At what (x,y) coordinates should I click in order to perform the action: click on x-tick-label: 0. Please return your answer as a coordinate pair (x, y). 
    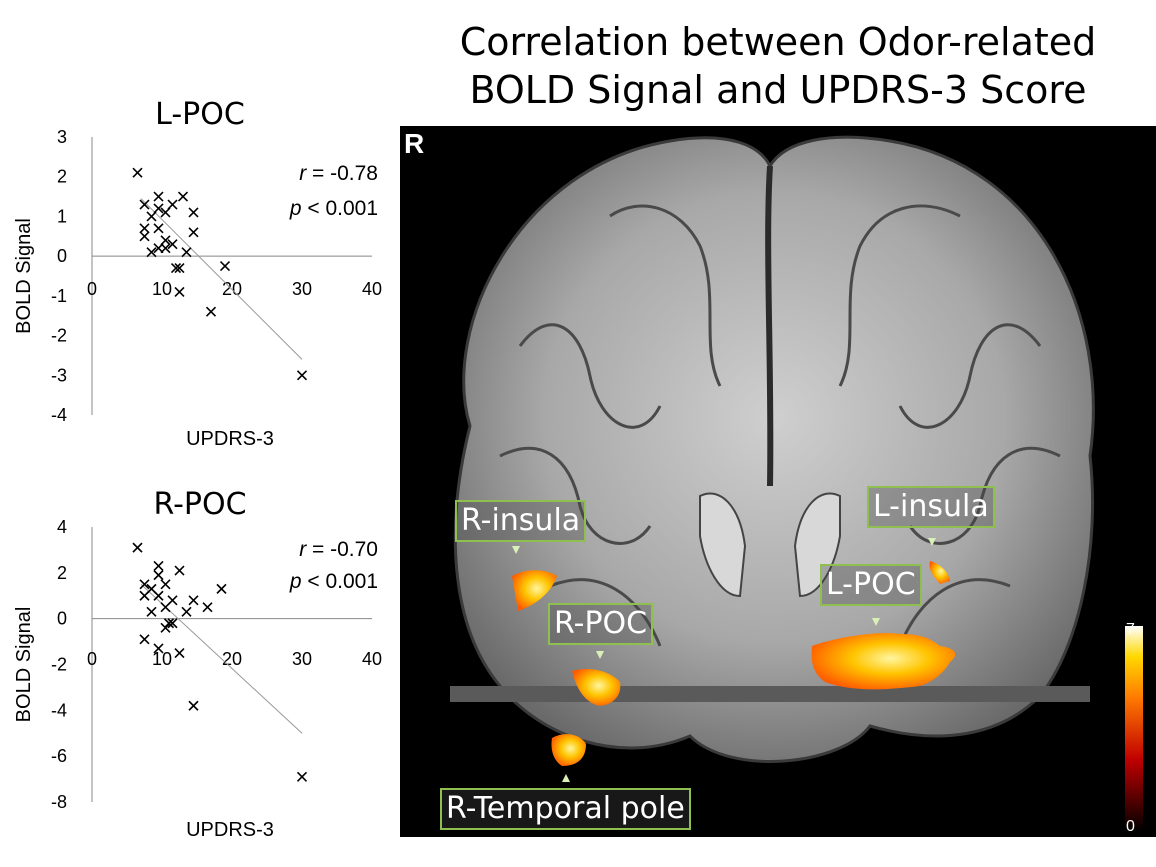
    Looking at the image, I should click on (92, 289).